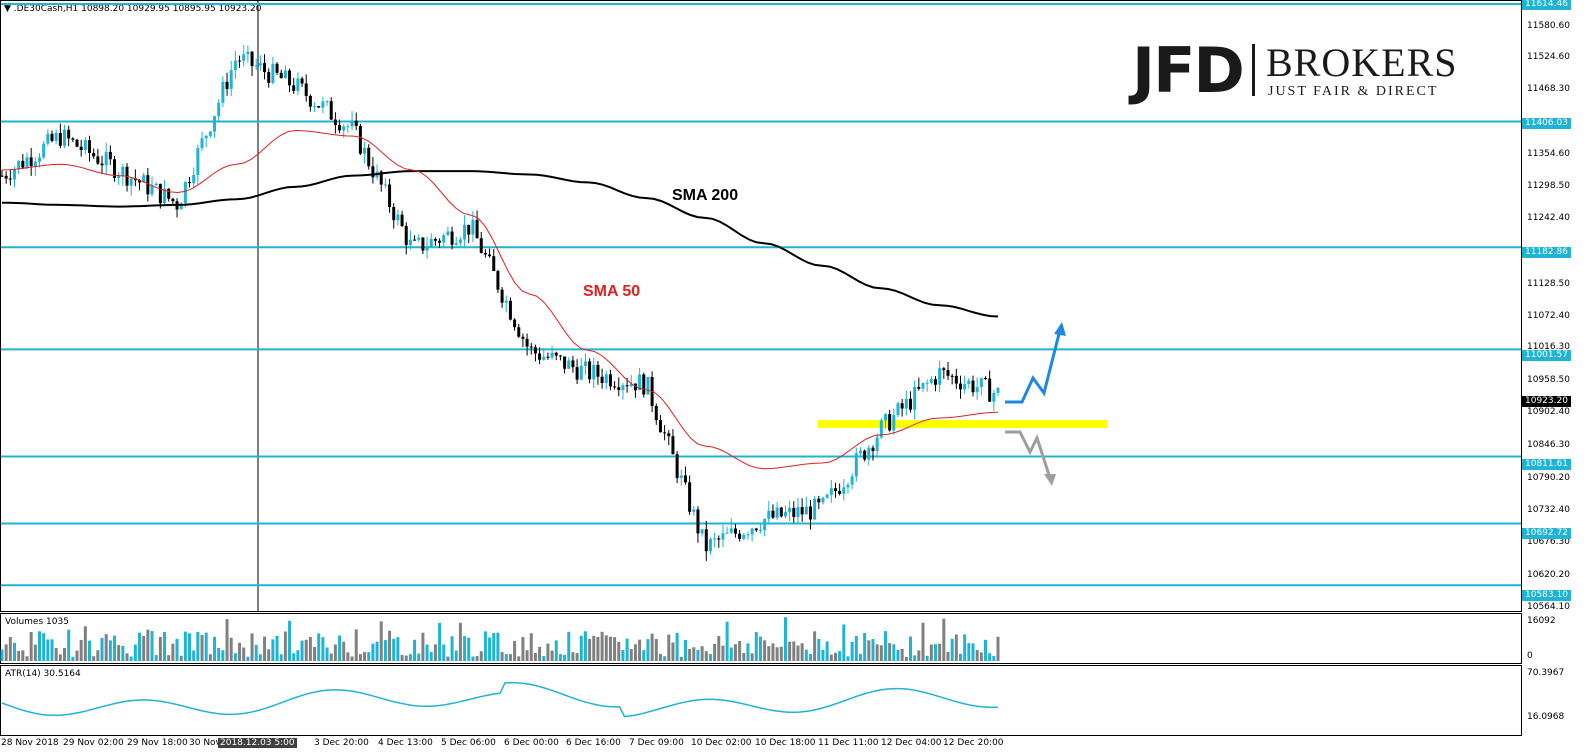 The width and height of the screenshot is (1593, 753). Describe the element at coordinates (761, 638) in the screenshot. I see `volume-panel` at that location.